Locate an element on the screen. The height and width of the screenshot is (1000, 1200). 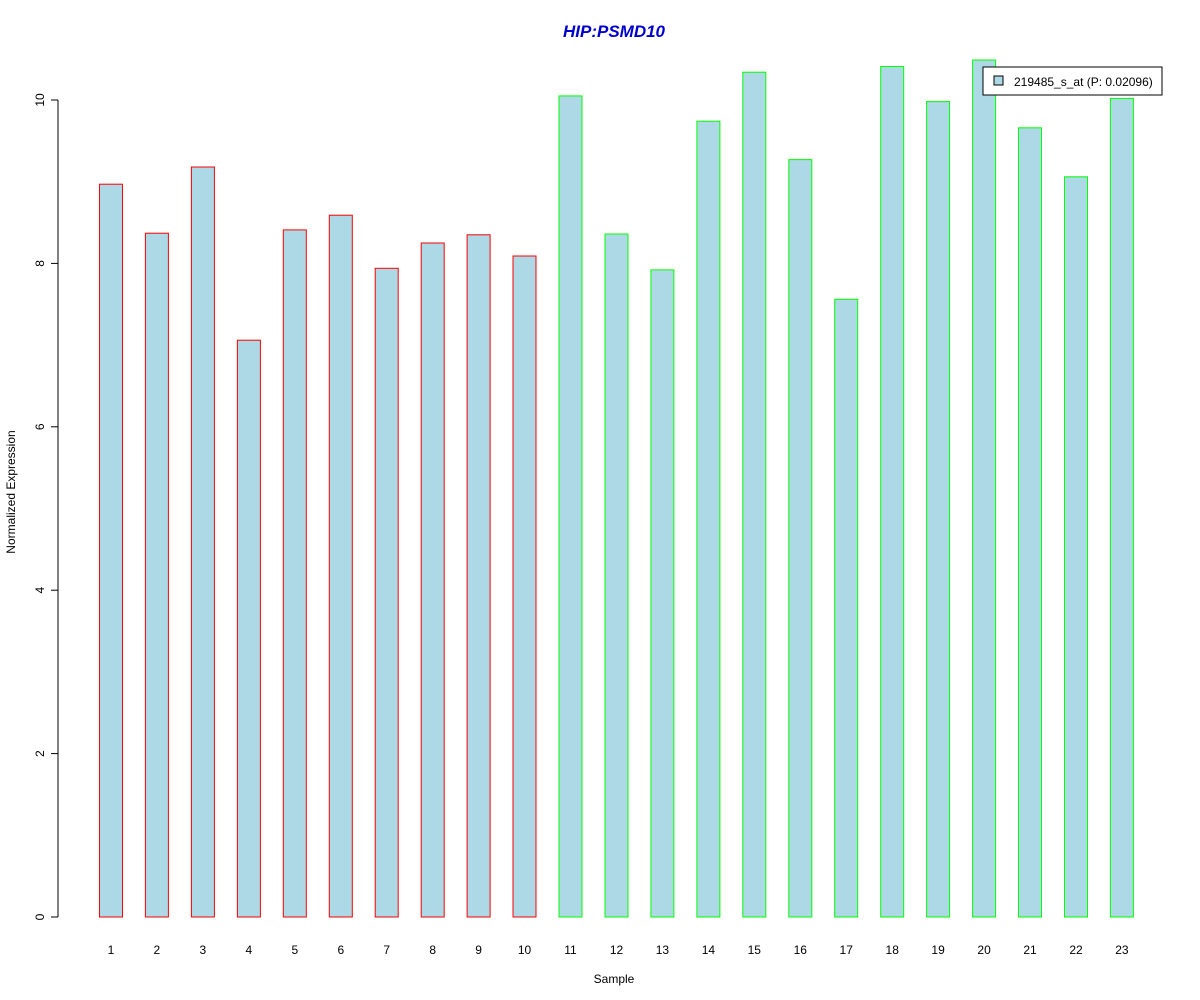
y-tick-label: 8 is located at coordinates (40, 263).